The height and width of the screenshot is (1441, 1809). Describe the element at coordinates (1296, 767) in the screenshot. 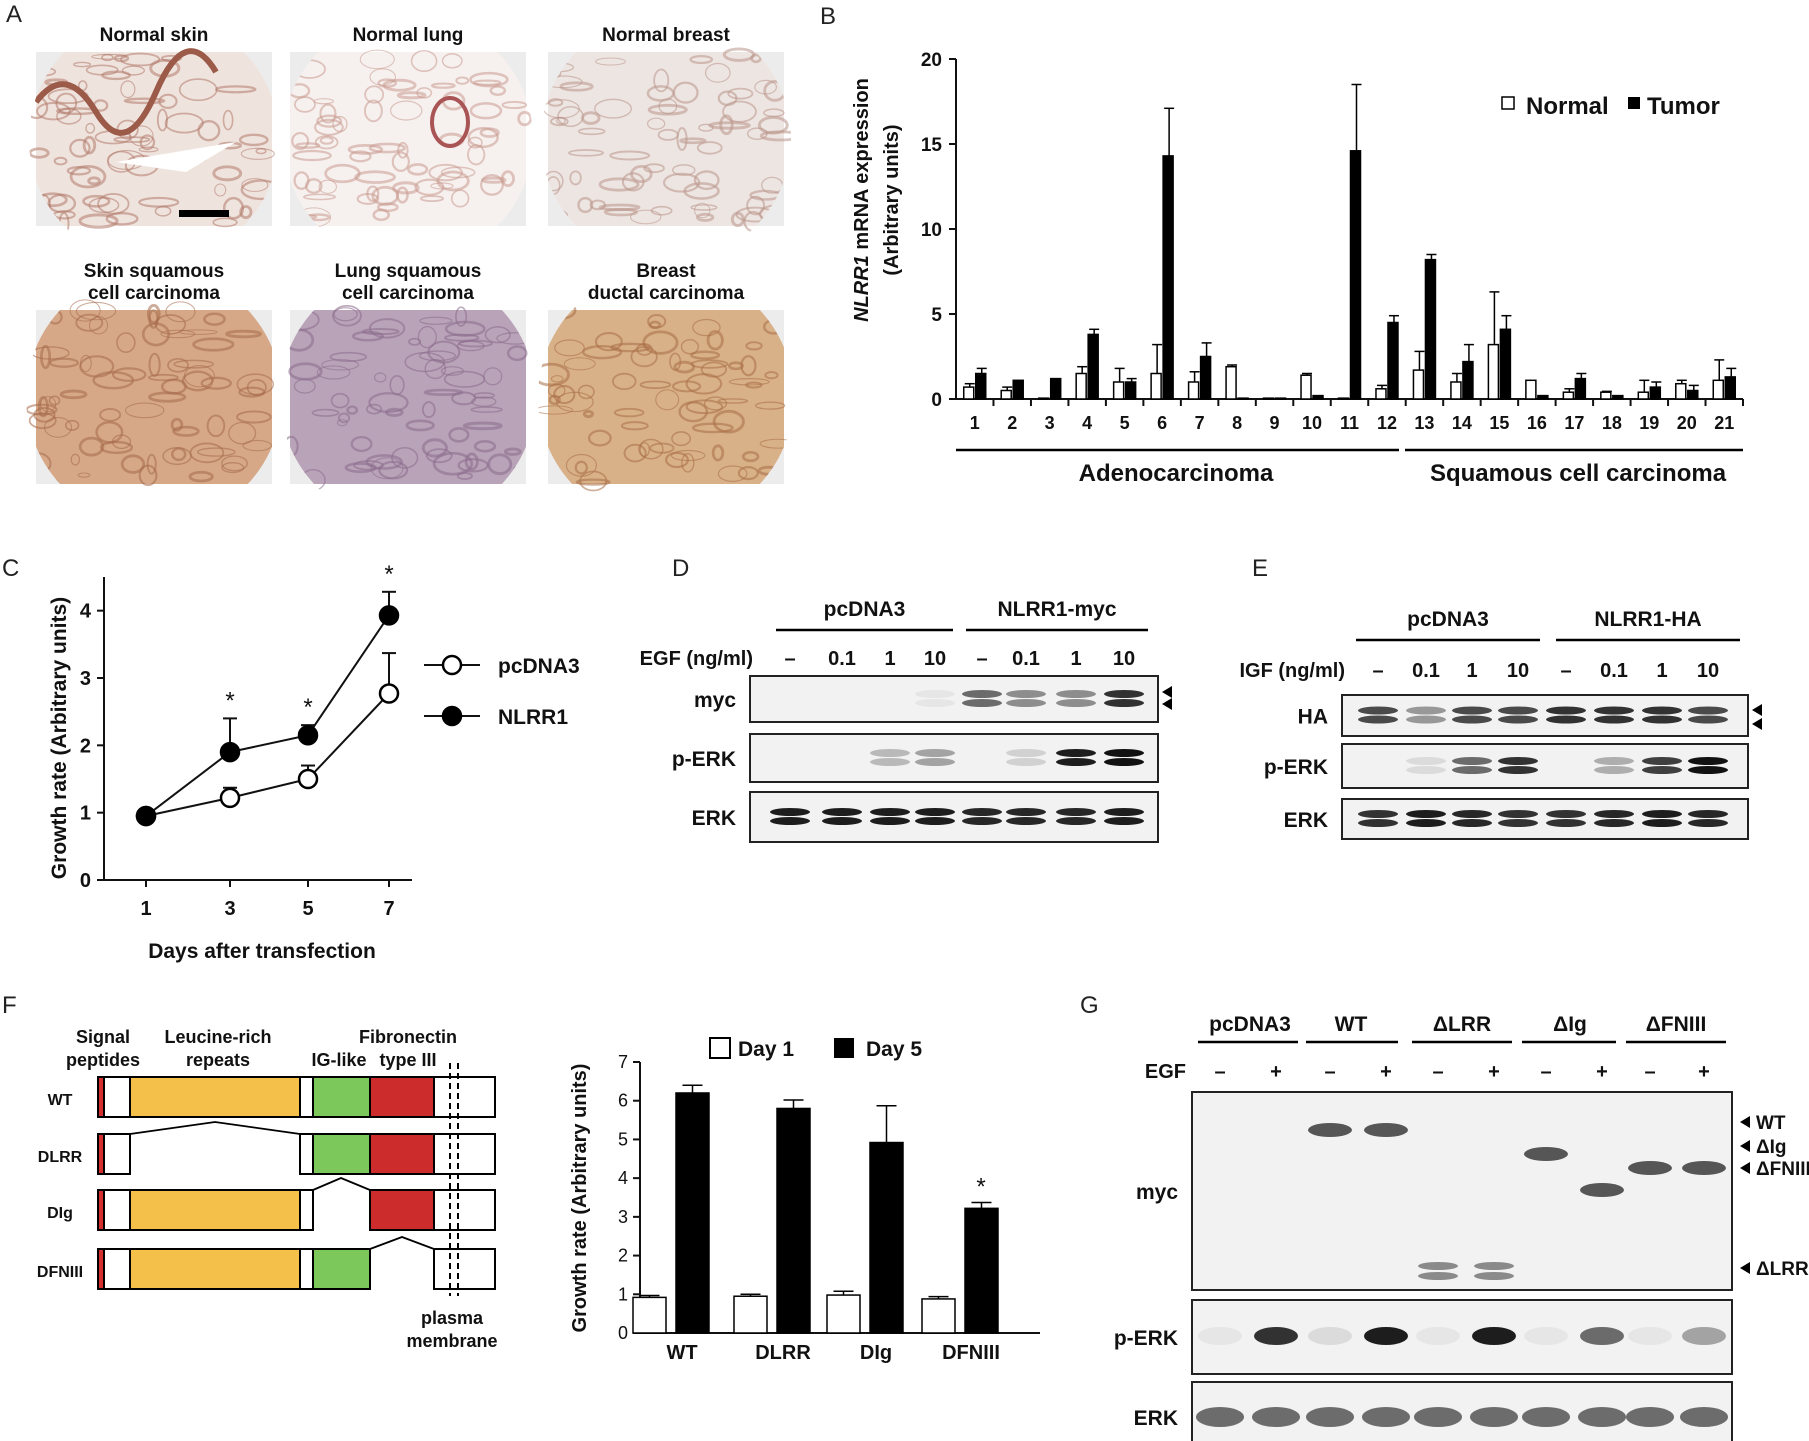

I see `blot-row-label: p-ERK` at that location.